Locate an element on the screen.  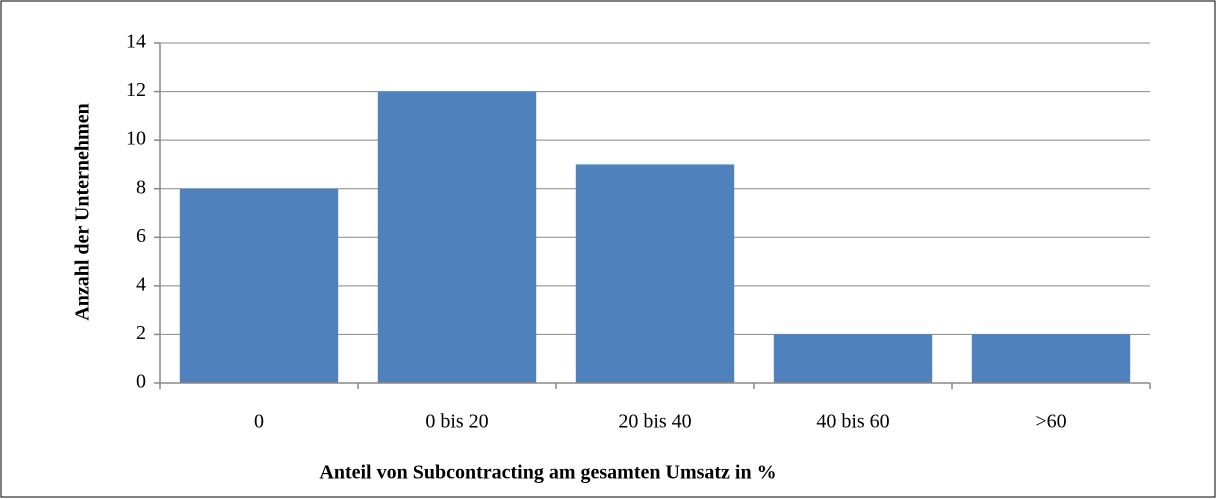
y-tick-label: 8 is located at coordinates (141, 187).